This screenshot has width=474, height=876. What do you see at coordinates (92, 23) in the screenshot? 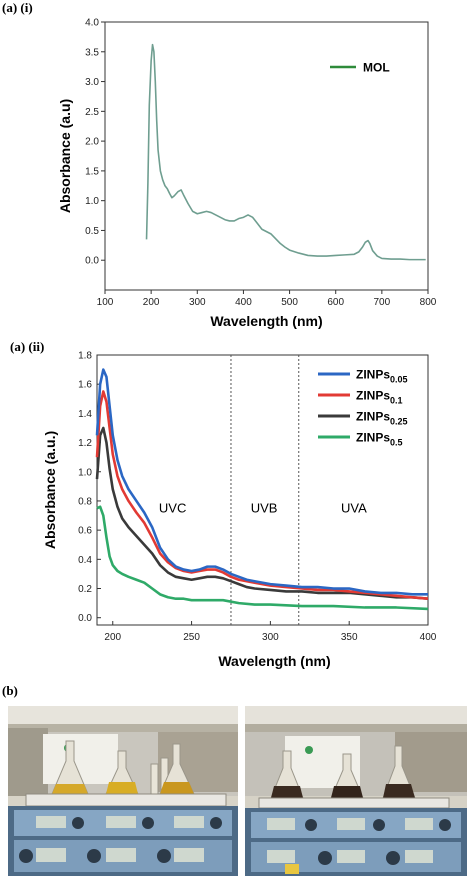
I see `y-tick-label: 4.0` at bounding box center [92, 23].